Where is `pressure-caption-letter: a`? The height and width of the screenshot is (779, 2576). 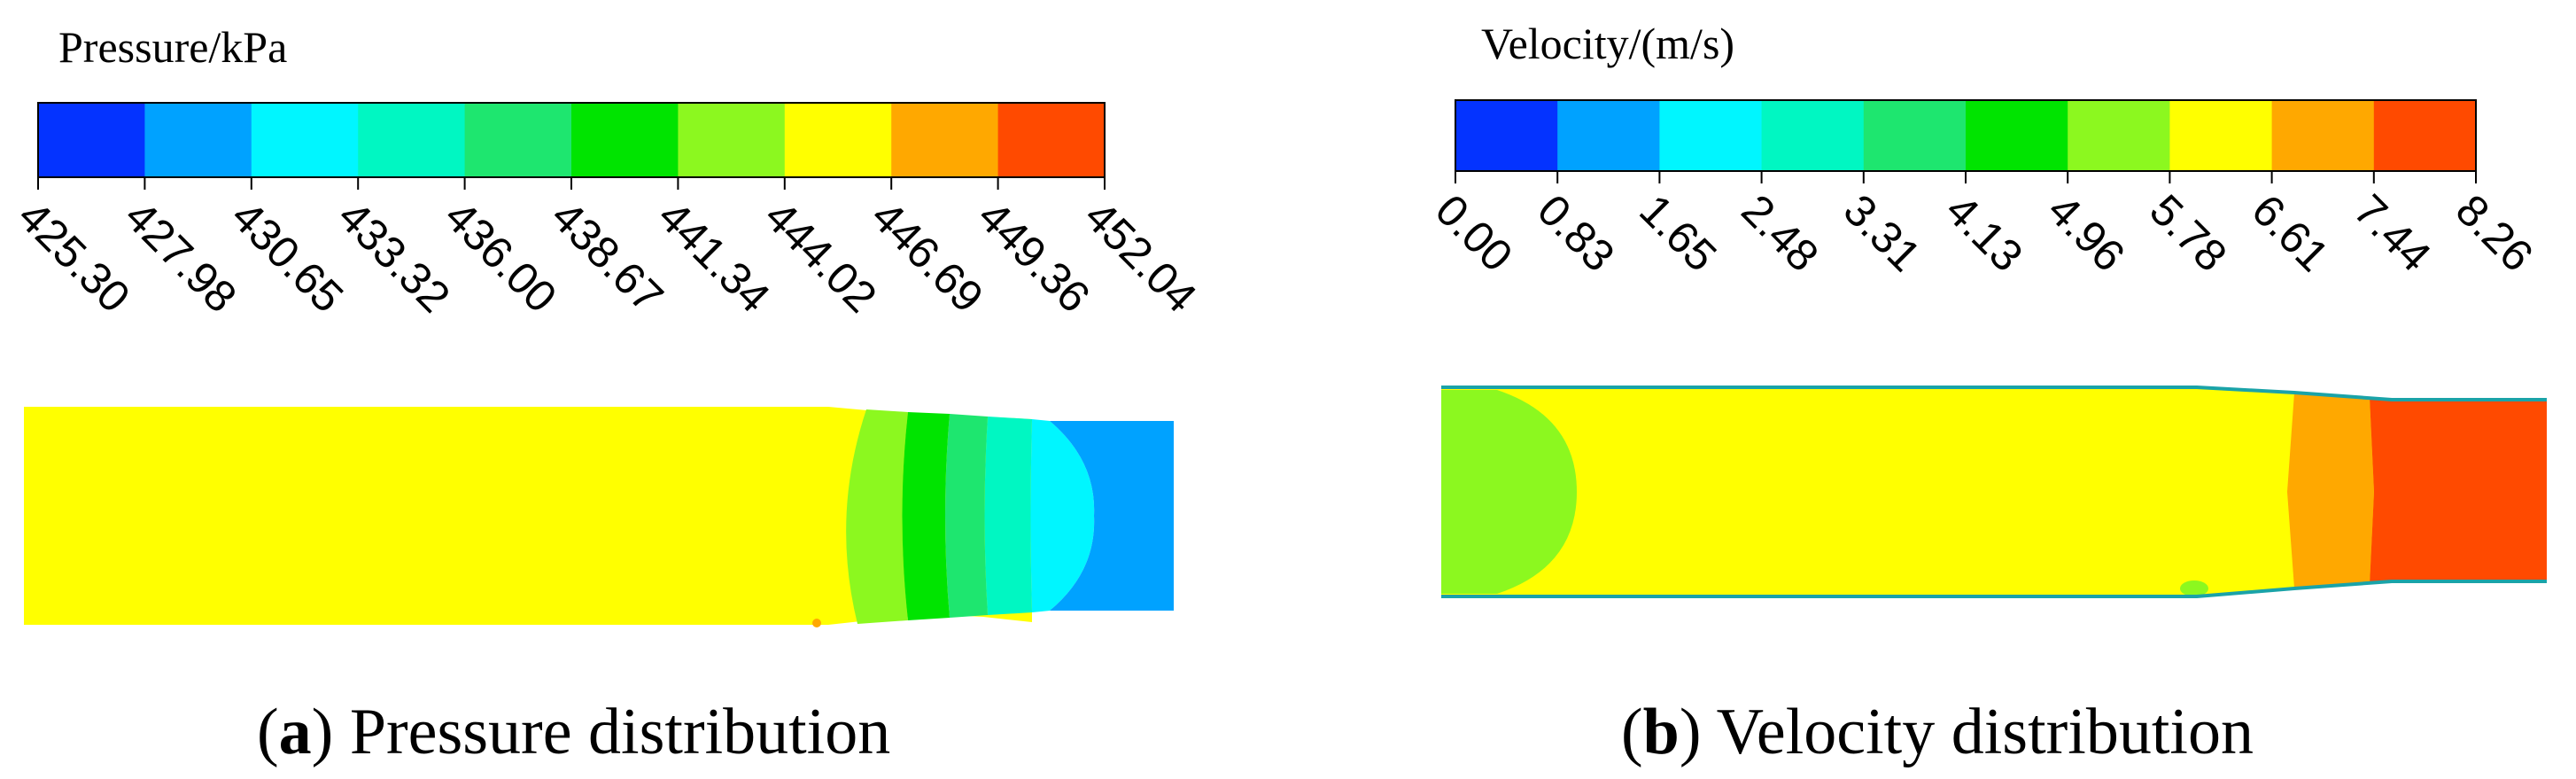 pressure-caption-letter: a is located at coordinates (295, 732).